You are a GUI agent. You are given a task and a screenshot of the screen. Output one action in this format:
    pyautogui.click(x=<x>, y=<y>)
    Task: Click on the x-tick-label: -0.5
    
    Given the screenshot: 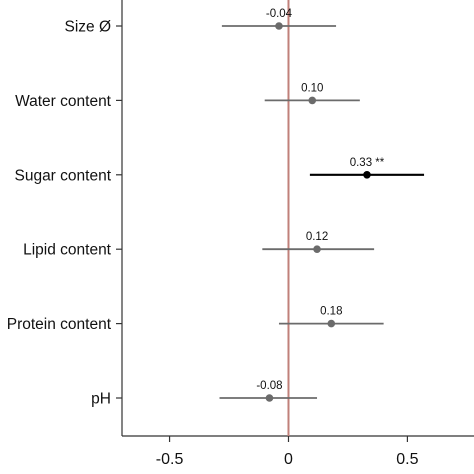 What is the action you would take?
    pyautogui.click(x=170, y=459)
    